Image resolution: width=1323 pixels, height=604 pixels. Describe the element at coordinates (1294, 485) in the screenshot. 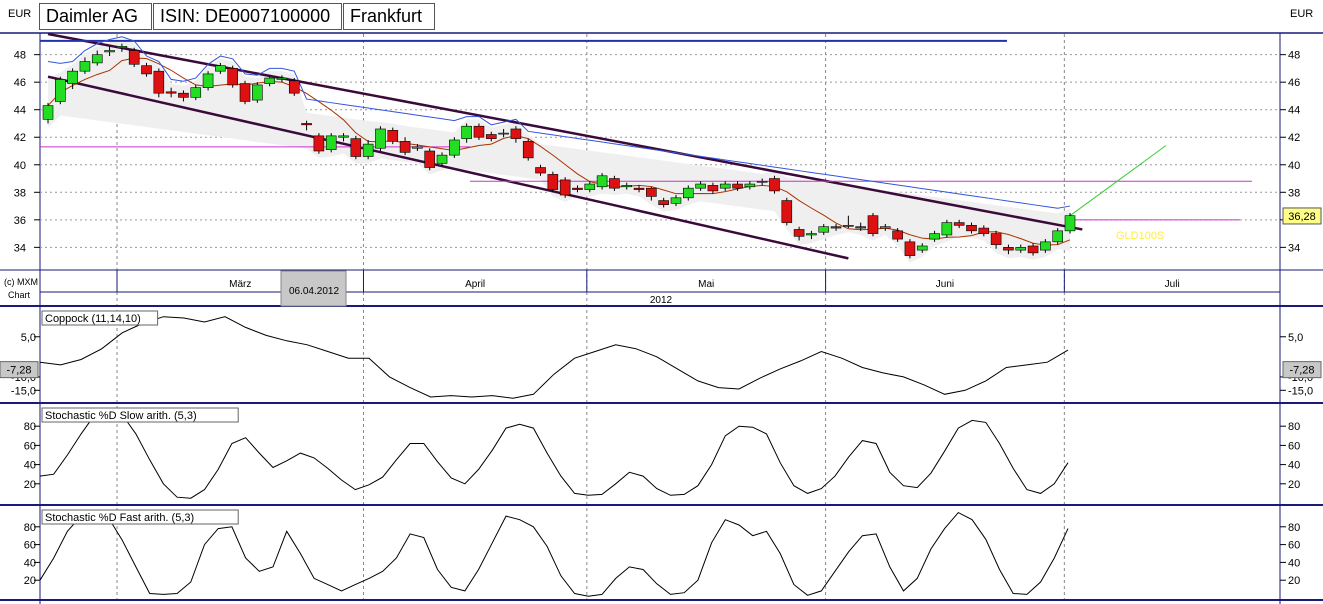

I see `y-tick-label-right: 20` at that location.